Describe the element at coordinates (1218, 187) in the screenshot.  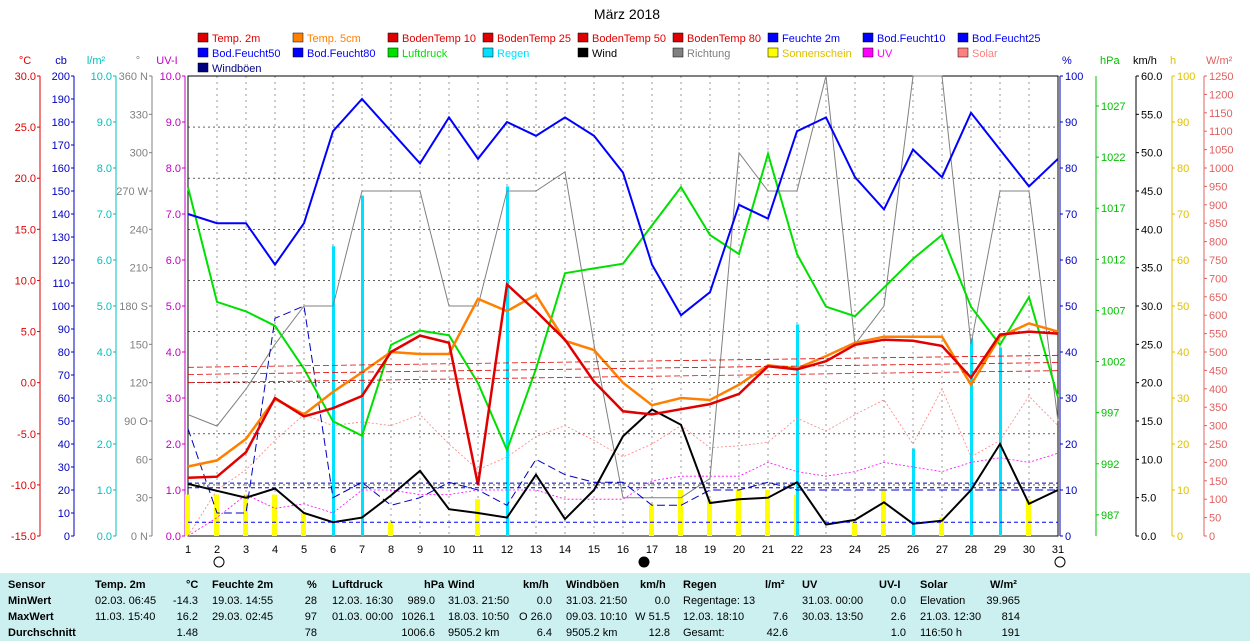
I see `y-tick-label: 950` at that location.